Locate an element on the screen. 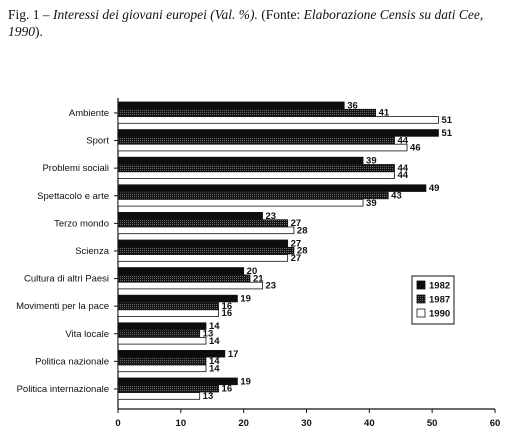 This screenshot has width=520, height=442. category-label: Vita locale is located at coordinates (87, 334).